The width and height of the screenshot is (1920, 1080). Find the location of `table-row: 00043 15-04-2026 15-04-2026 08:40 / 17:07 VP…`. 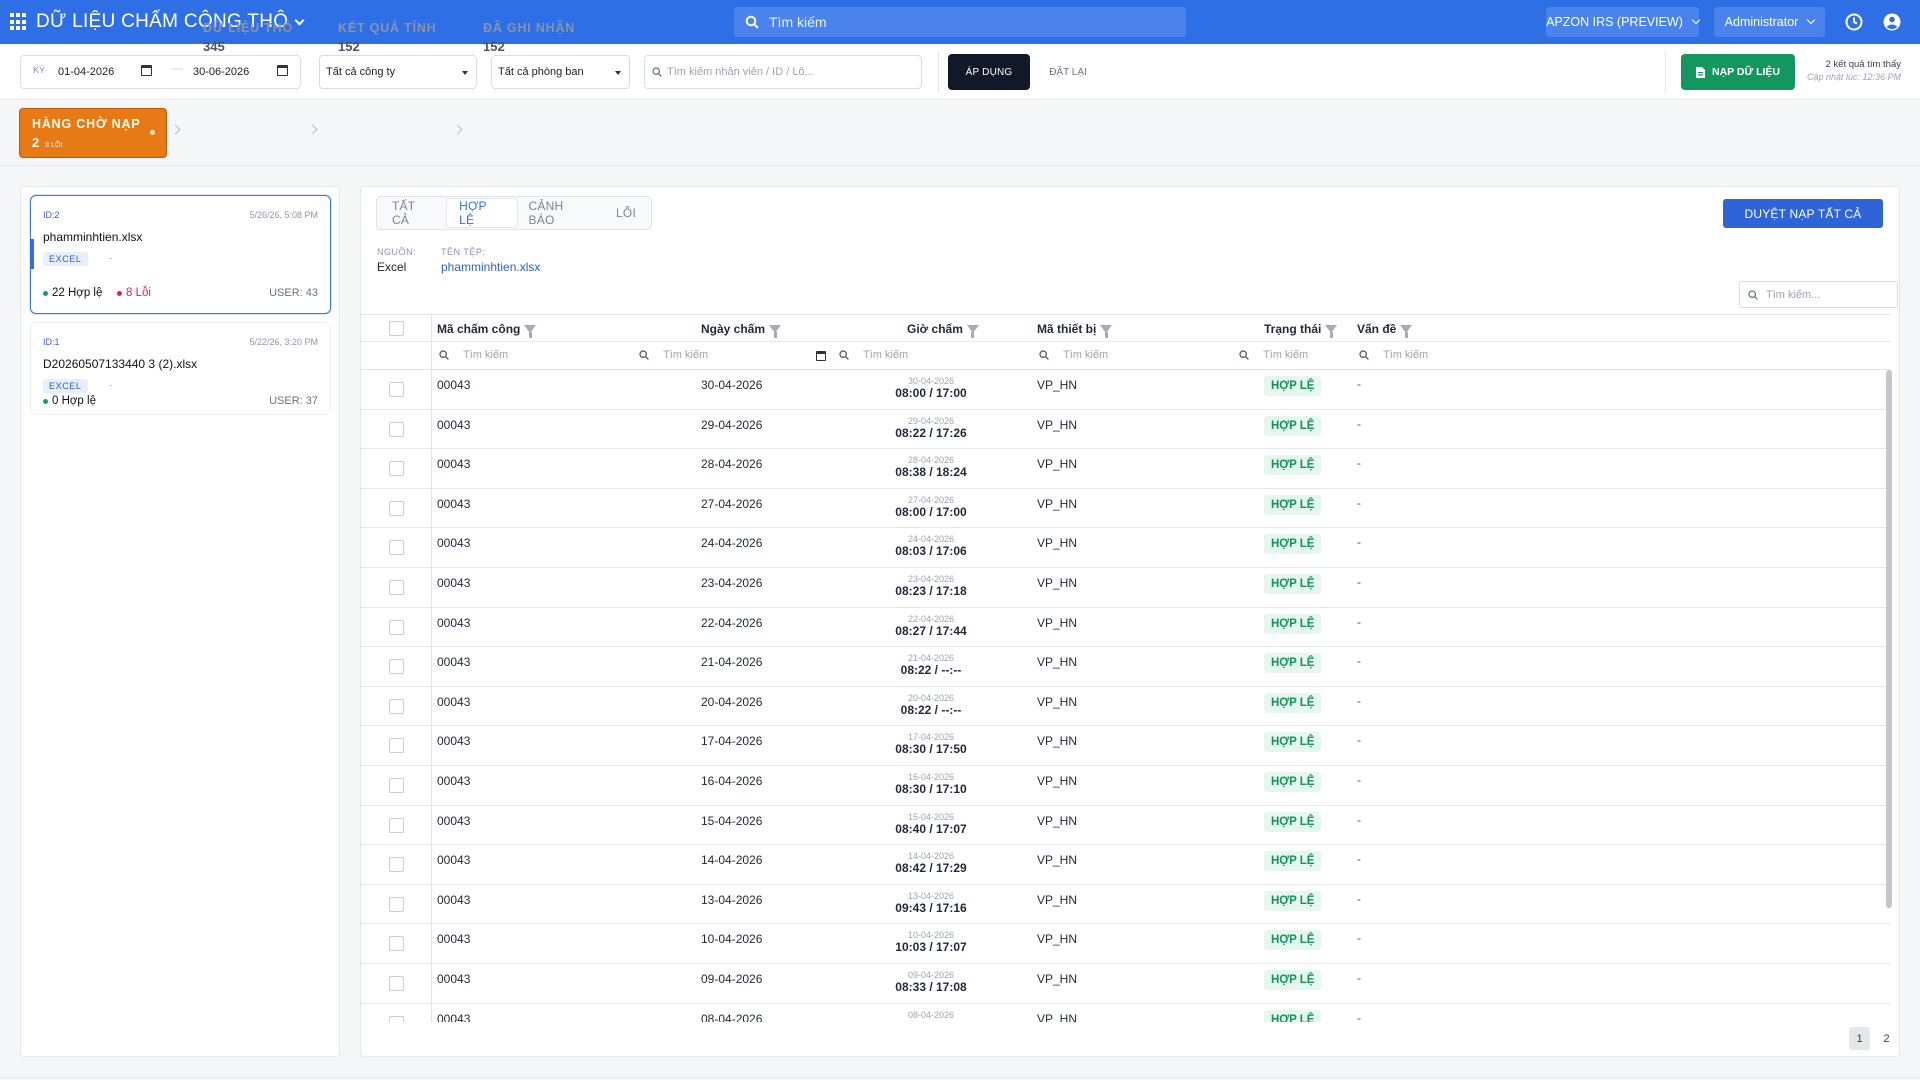

table-row: 00043 15-04-2026 15-04-2026 08:40 / 17:07 VP… is located at coordinates (1126, 826).